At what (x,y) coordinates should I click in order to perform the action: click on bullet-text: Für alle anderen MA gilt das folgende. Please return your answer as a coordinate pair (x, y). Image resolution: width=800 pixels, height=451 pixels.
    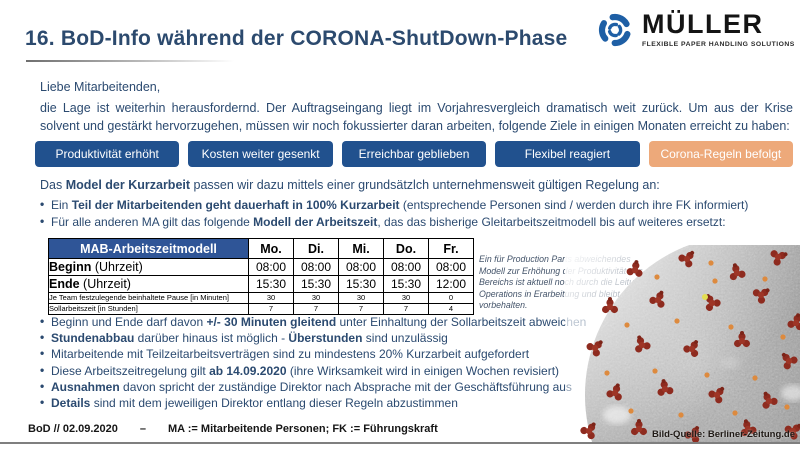
    Looking at the image, I should click on (152, 222).